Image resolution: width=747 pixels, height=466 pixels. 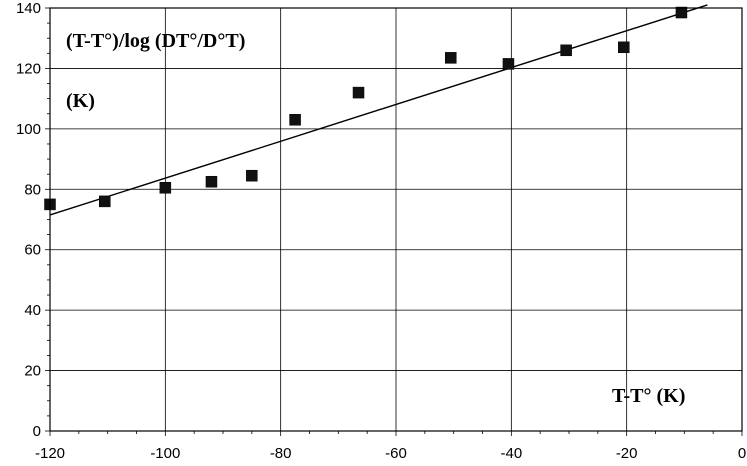 I want to click on y-tick-label: 60, so click(x=32, y=250).